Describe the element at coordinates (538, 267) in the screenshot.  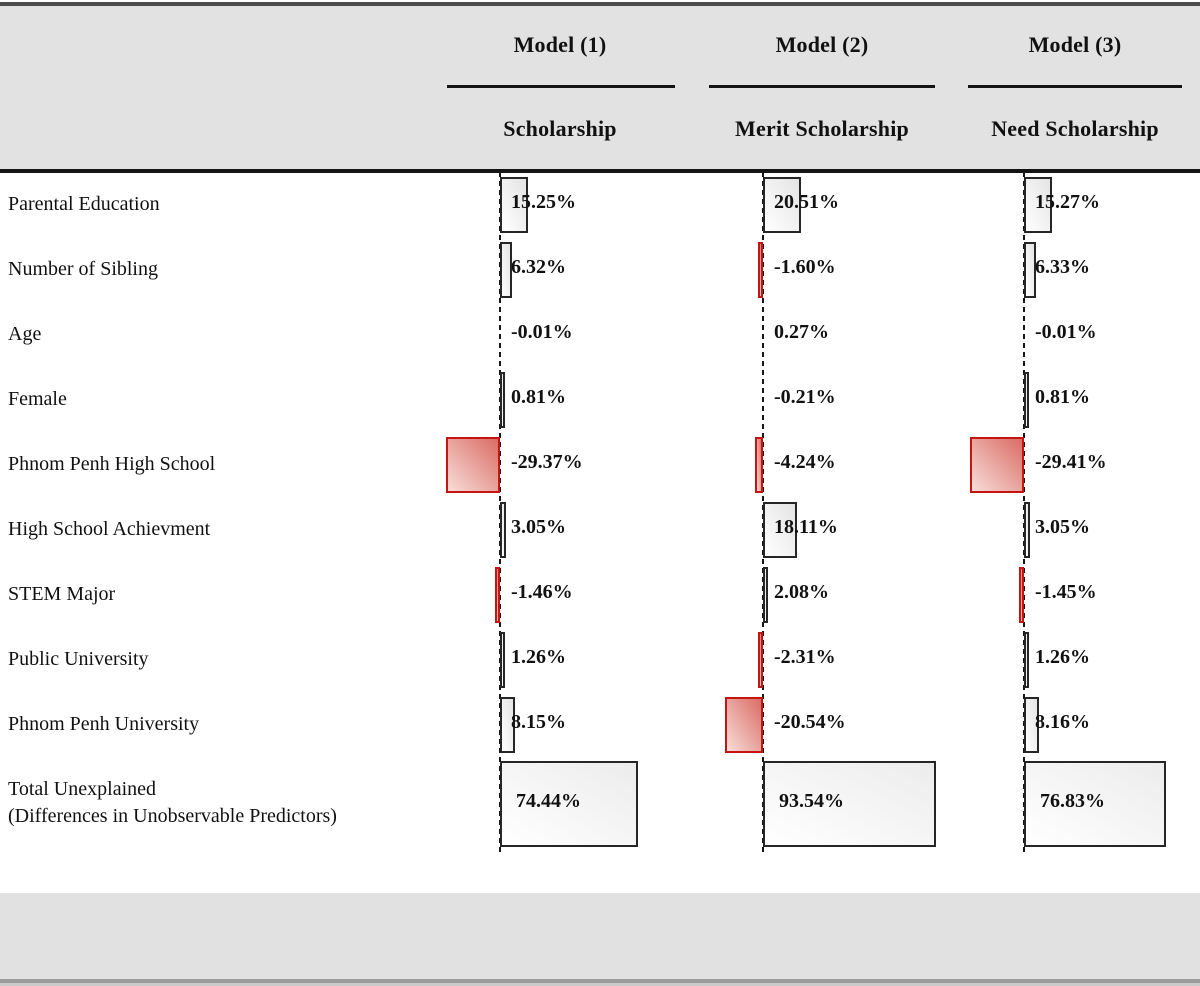
I see `value-label: 6.32%` at that location.